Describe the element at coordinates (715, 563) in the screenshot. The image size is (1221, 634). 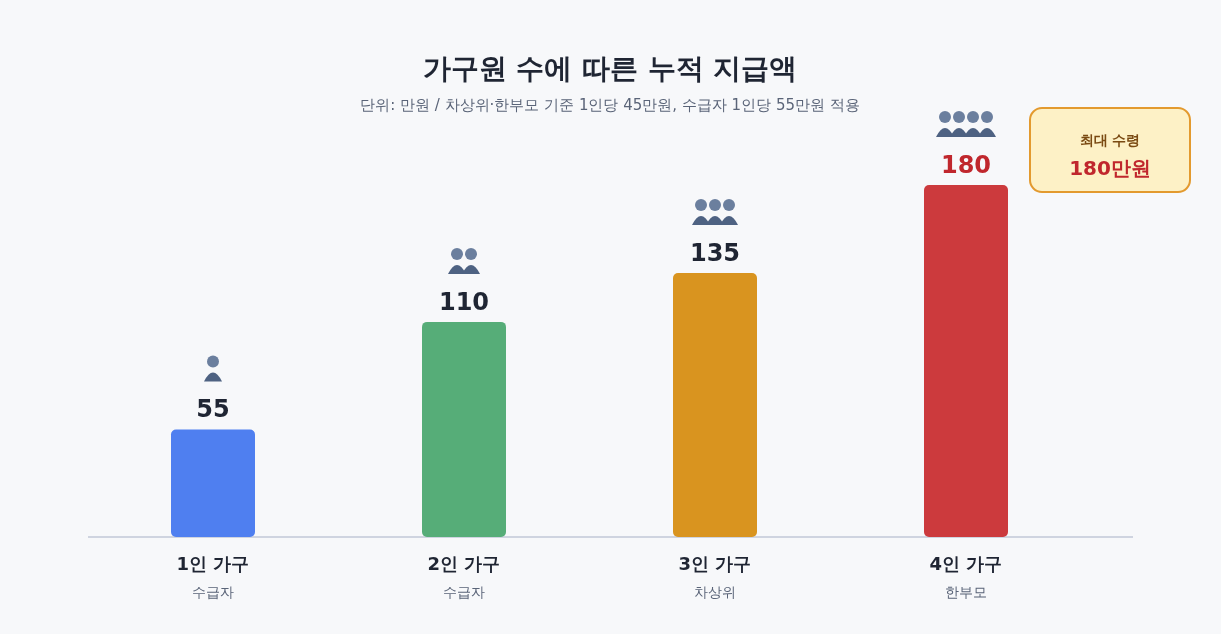
I see `x-tick-label: 3인 가구` at that location.